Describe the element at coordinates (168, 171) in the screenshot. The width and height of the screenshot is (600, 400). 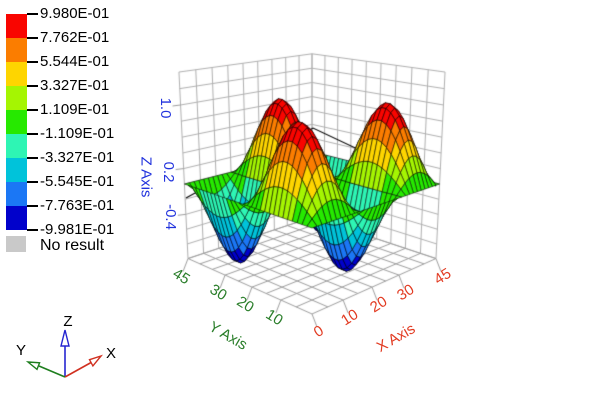
I see `z-axis-tick-label: 0.2` at that location.